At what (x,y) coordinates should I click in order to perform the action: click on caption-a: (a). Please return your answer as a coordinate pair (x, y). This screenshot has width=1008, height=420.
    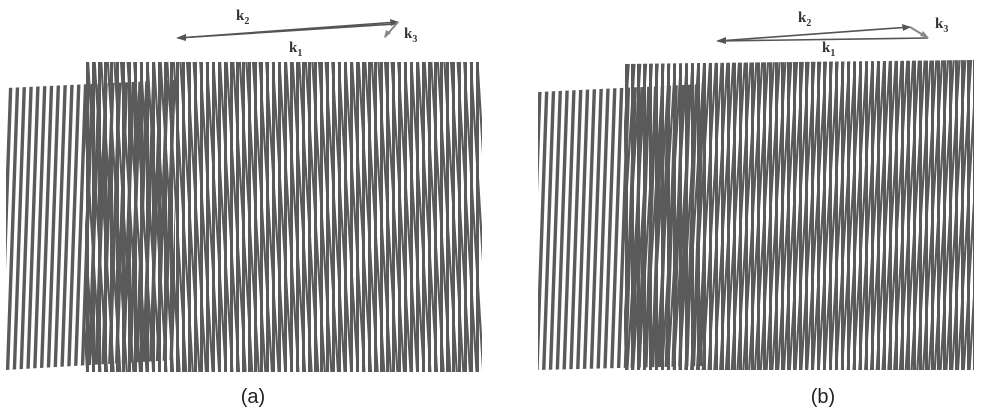
    Looking at the image, I should click on (253, 397).